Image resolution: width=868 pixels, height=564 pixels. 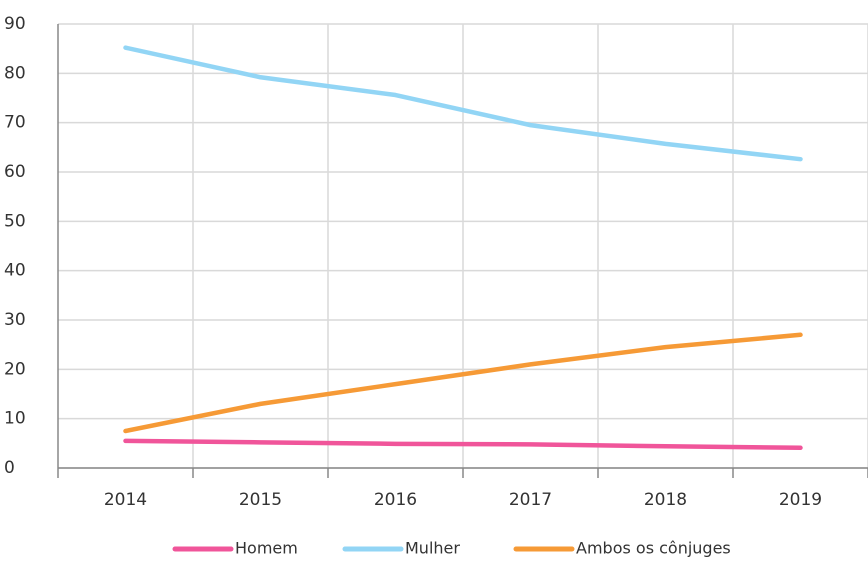 I want to click on y-tick-label: 20, so click(x=15, y=369).